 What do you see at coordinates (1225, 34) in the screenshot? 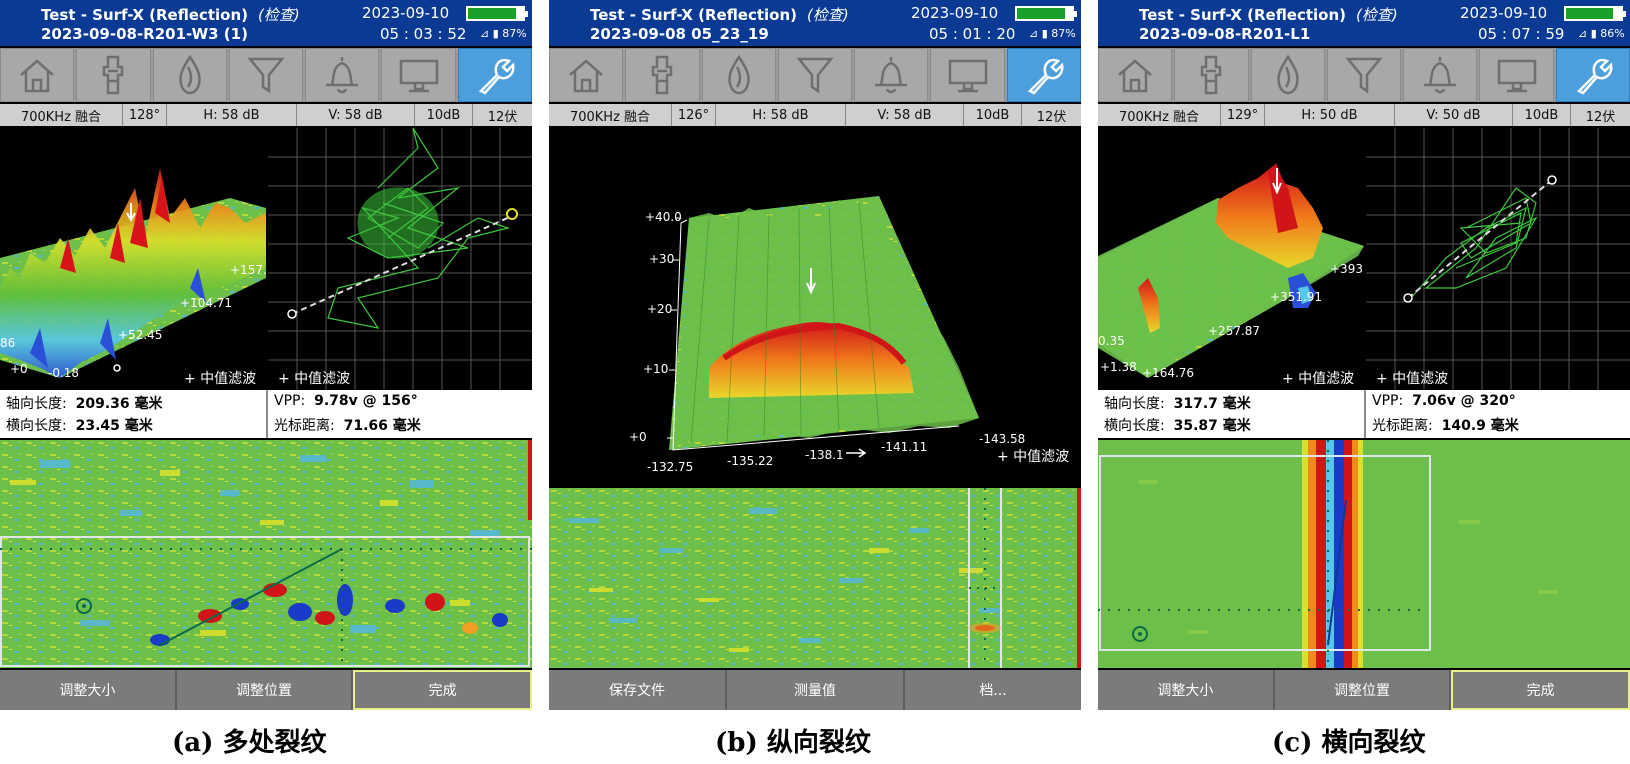
I see `file-name: 2023-09-08-R201-L1` at bounding box center [1225, 34].